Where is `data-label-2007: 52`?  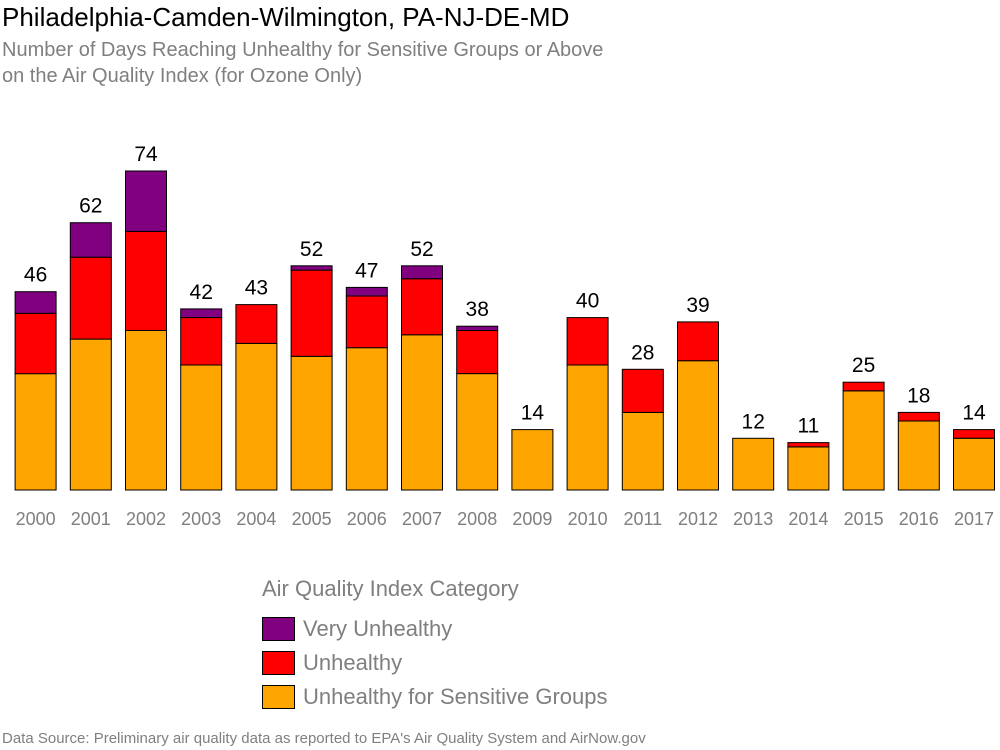
data-label-2007: 52 is located at coordinates (421, 249).